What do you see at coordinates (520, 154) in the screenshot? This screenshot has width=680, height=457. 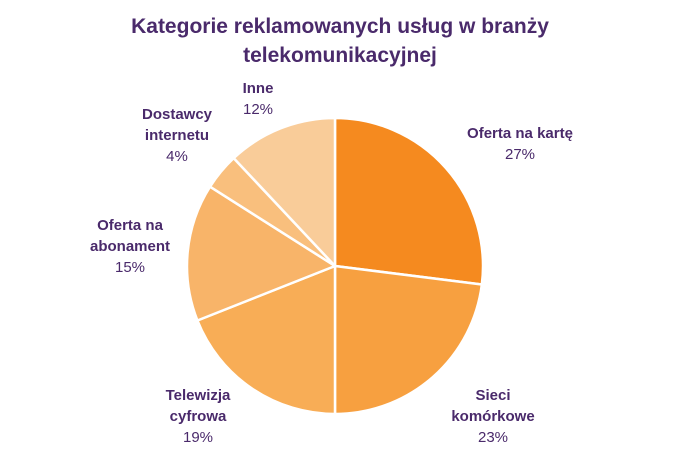 I see `slice-label-value: 27%` at bounding box center [520, 154].